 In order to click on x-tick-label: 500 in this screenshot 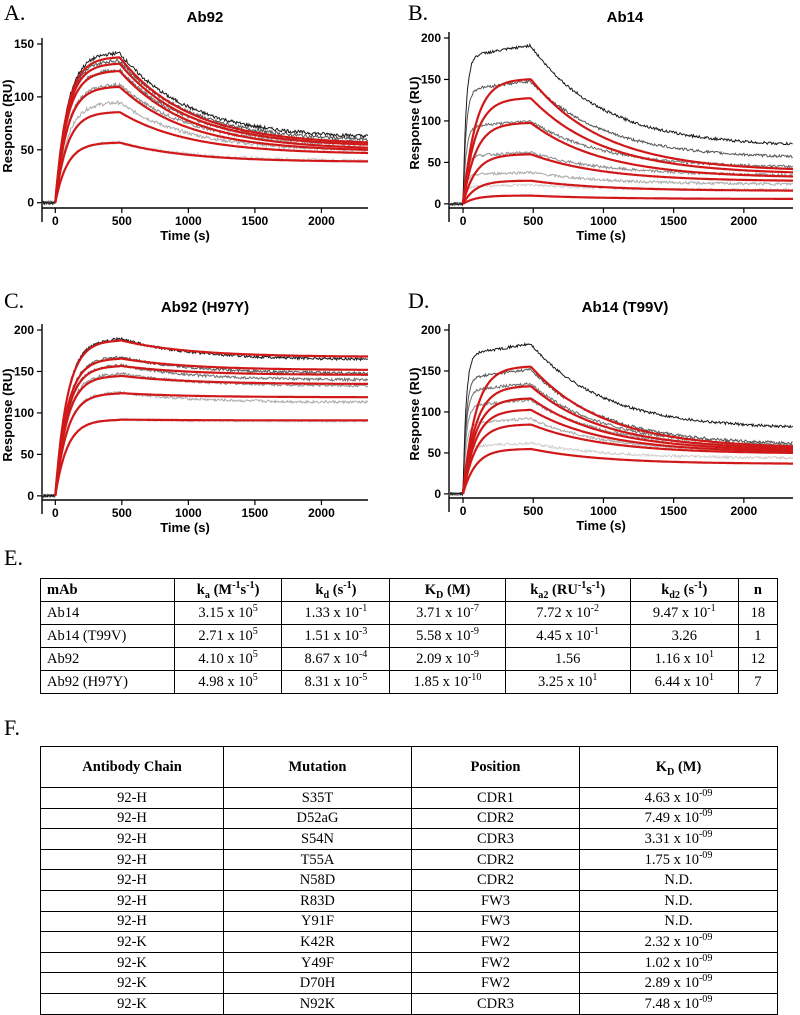, I will do `click(533, 221)`.